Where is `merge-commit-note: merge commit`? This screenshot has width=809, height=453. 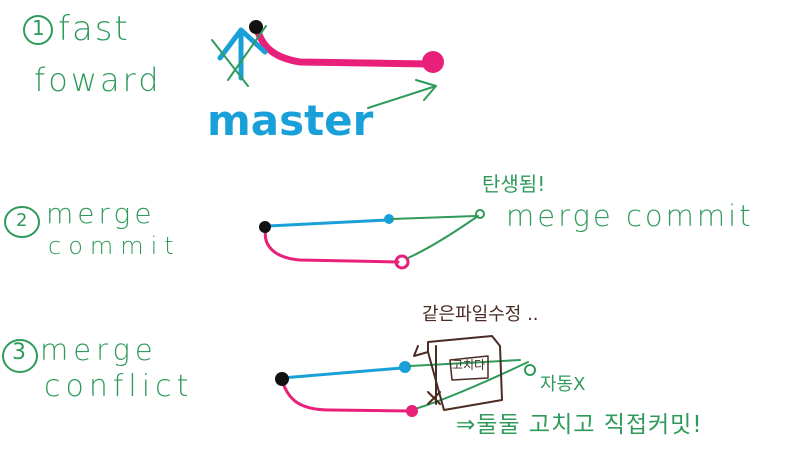
merge-commit-note: merge commit is located at coordinates (630, 216).